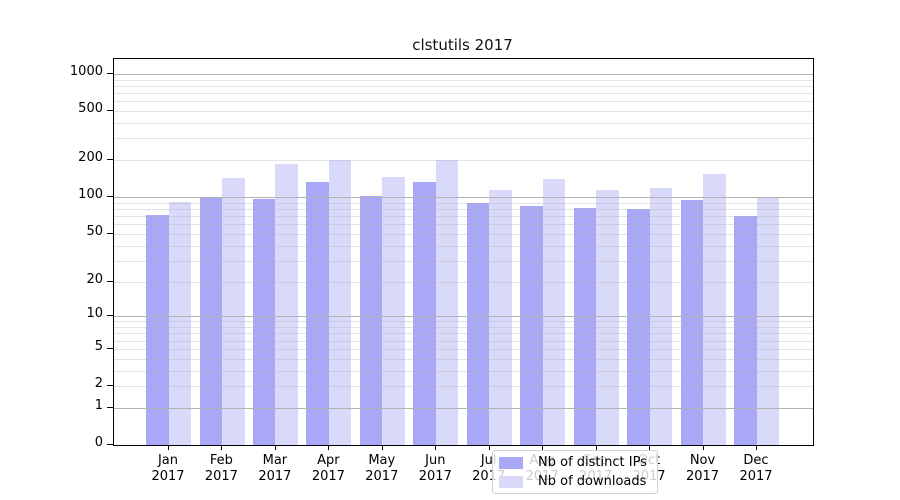 The image size is (900, 500). I want to click on bar-dec-ips, so click(745, 330).